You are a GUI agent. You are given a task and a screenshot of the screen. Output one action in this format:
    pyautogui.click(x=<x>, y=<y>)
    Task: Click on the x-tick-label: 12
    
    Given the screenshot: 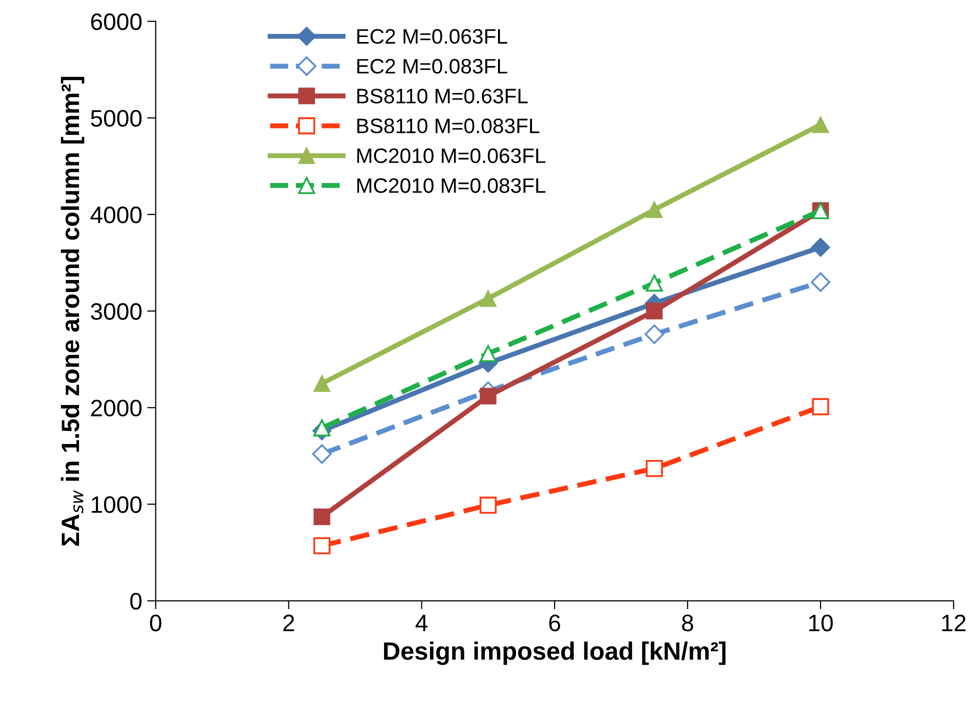 What is the action you would take?
    pyautogui.click(x=954, y=623)
    